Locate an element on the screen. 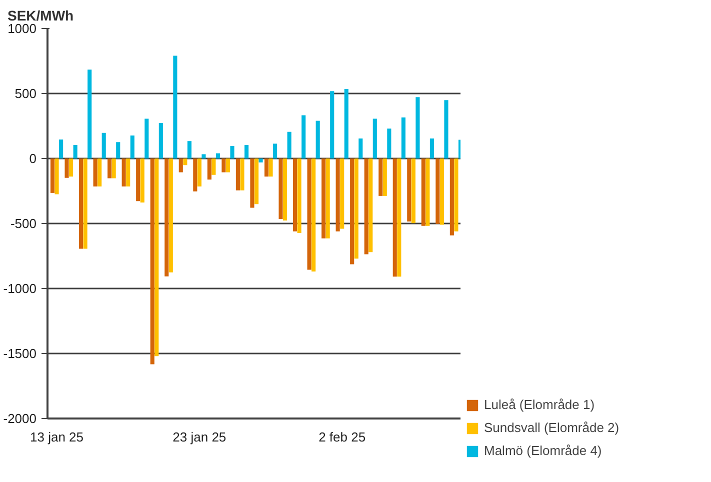 Image resolution: width=711 pixels, height=482 pixels. y-tick-label: -1000 is located at coordinates (19, 288).